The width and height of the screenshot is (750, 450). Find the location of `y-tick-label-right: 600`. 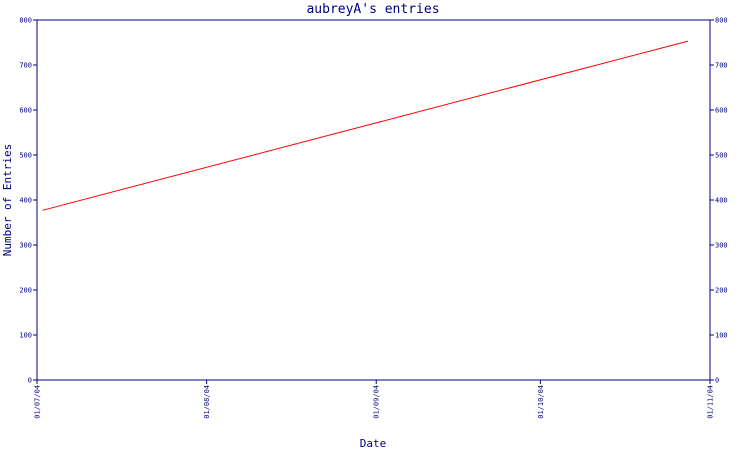

y-tick-label-right: 600 is located at coordinates (721, 111).